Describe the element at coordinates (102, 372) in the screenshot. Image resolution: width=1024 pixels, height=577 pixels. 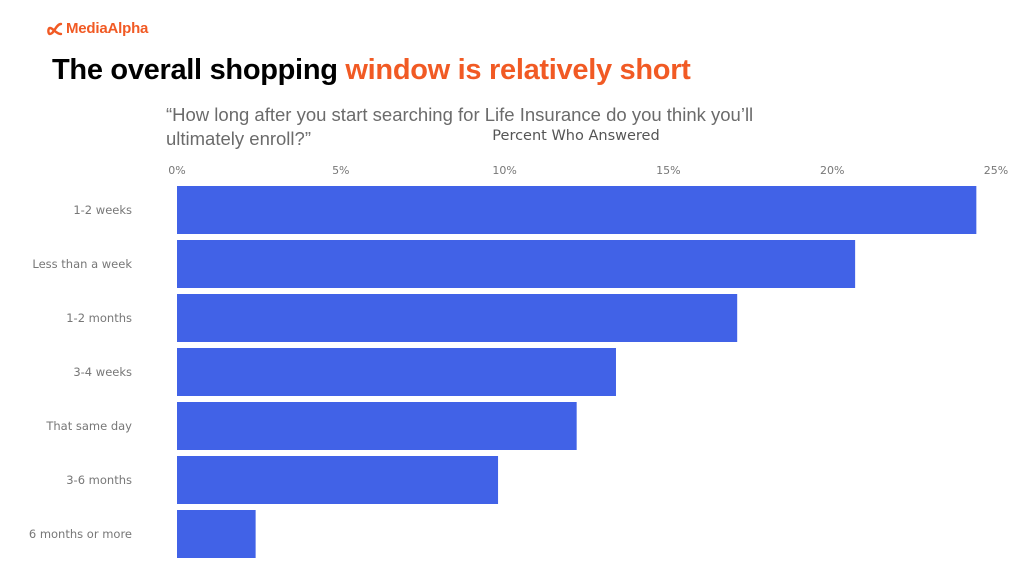
I see `category-label: 3-4 weeks` at that location.